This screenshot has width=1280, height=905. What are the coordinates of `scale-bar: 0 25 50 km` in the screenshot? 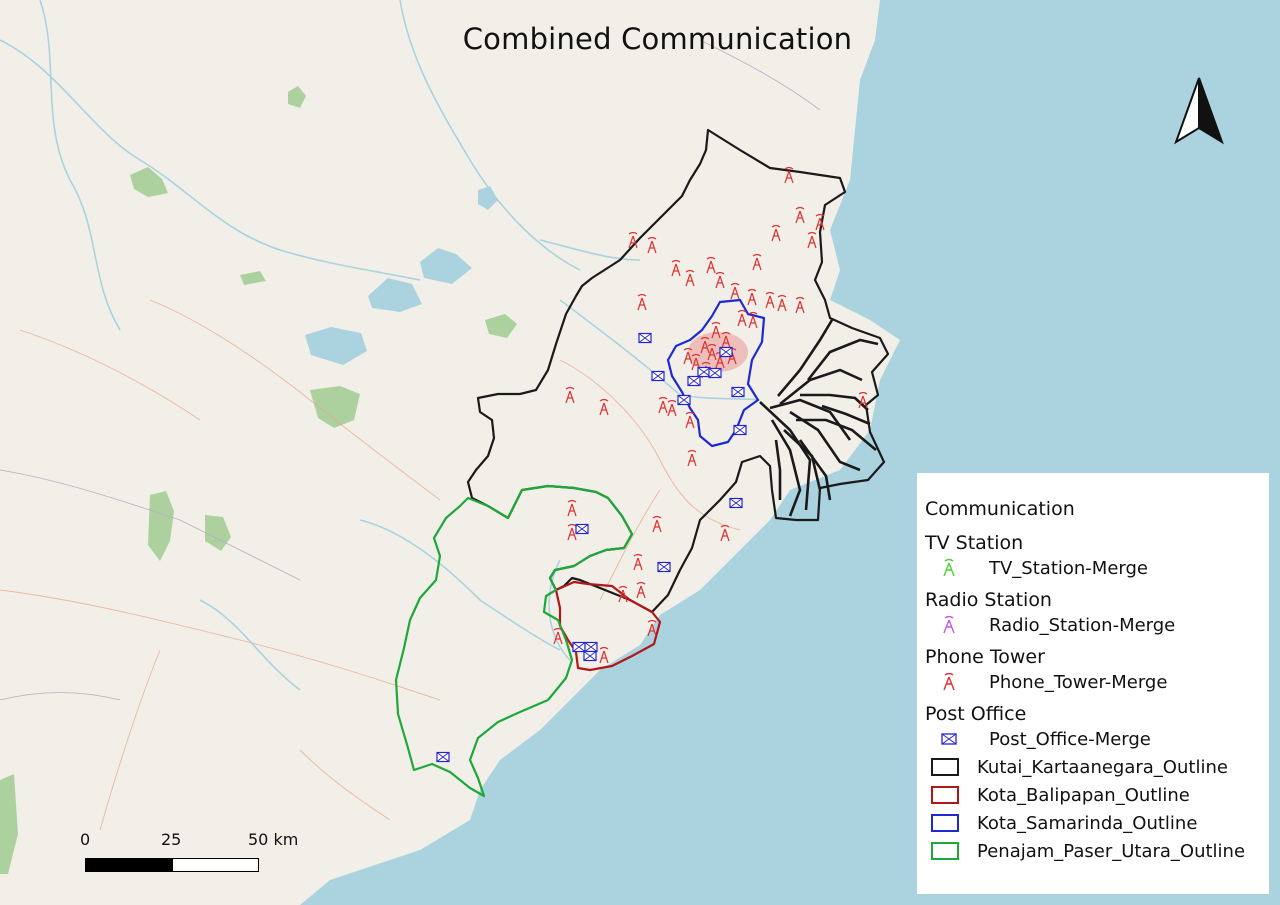 It's located at (195, 855).